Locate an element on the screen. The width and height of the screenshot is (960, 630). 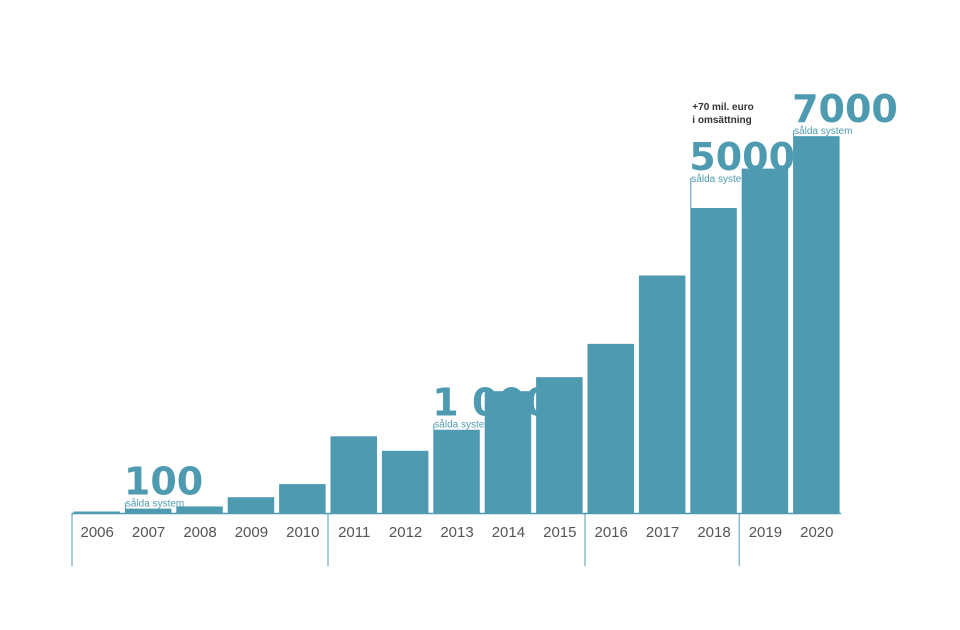
bar-2007 is located at coordinates (148, 510).